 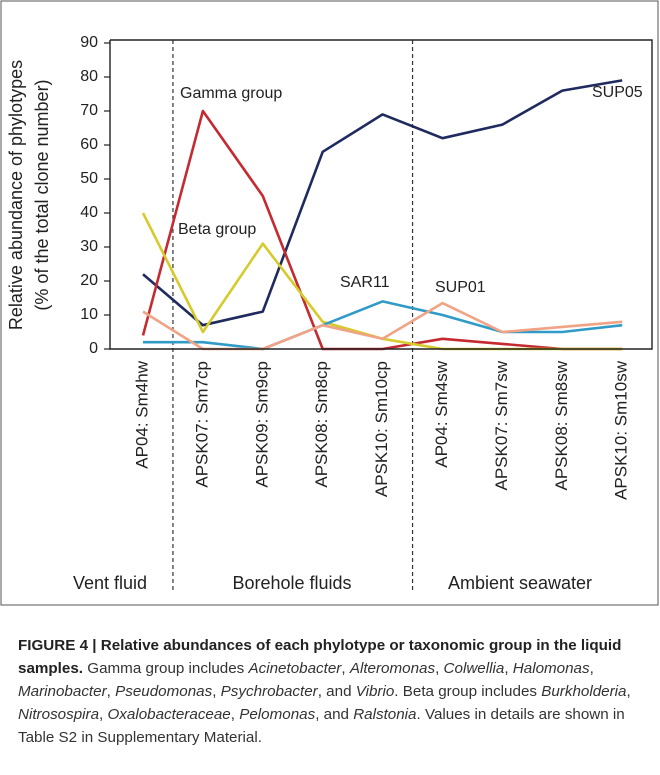 I want to click on series-label: Gamma group, so click(x=231, y=93).